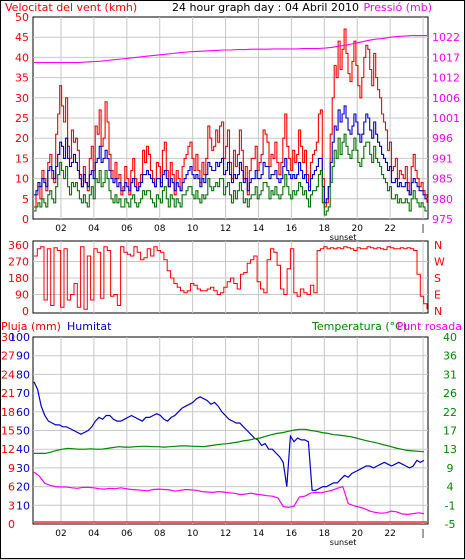 The image size is (465, 559). Describe the element at coordinates (446, 98) in the screenshot. I see `right-tick-label: 1006` at that location.